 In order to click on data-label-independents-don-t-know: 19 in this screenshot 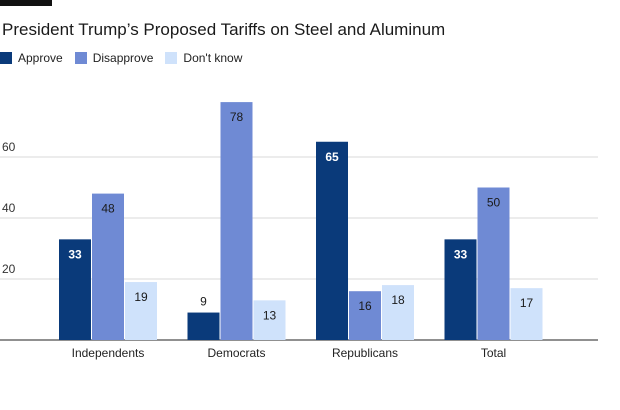, I will do `click(141, 297)`.